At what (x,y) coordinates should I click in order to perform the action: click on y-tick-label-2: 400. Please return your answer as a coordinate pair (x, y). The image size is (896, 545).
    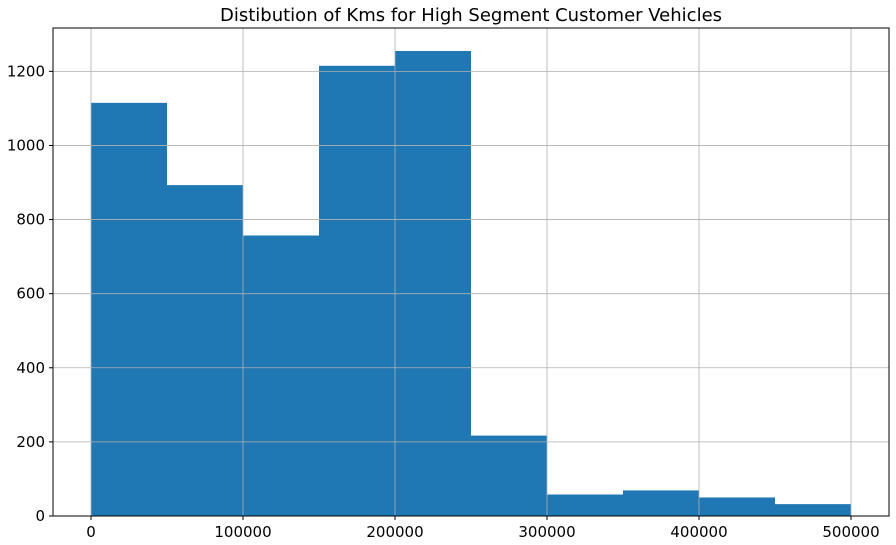
    Looking at the image, I should click on (30, 368).